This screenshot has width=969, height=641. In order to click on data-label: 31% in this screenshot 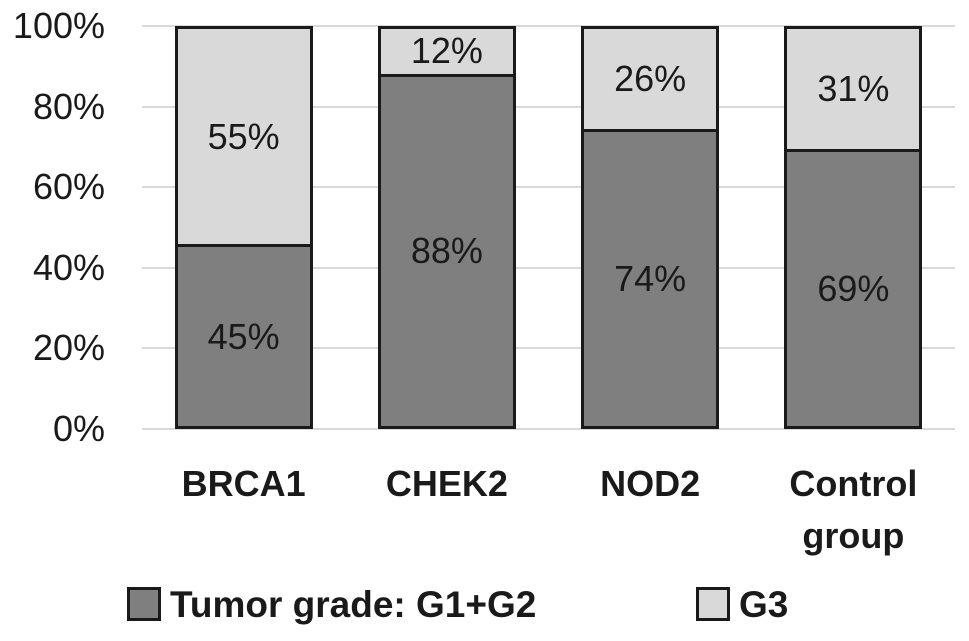, I will do `click(853, 89)`.